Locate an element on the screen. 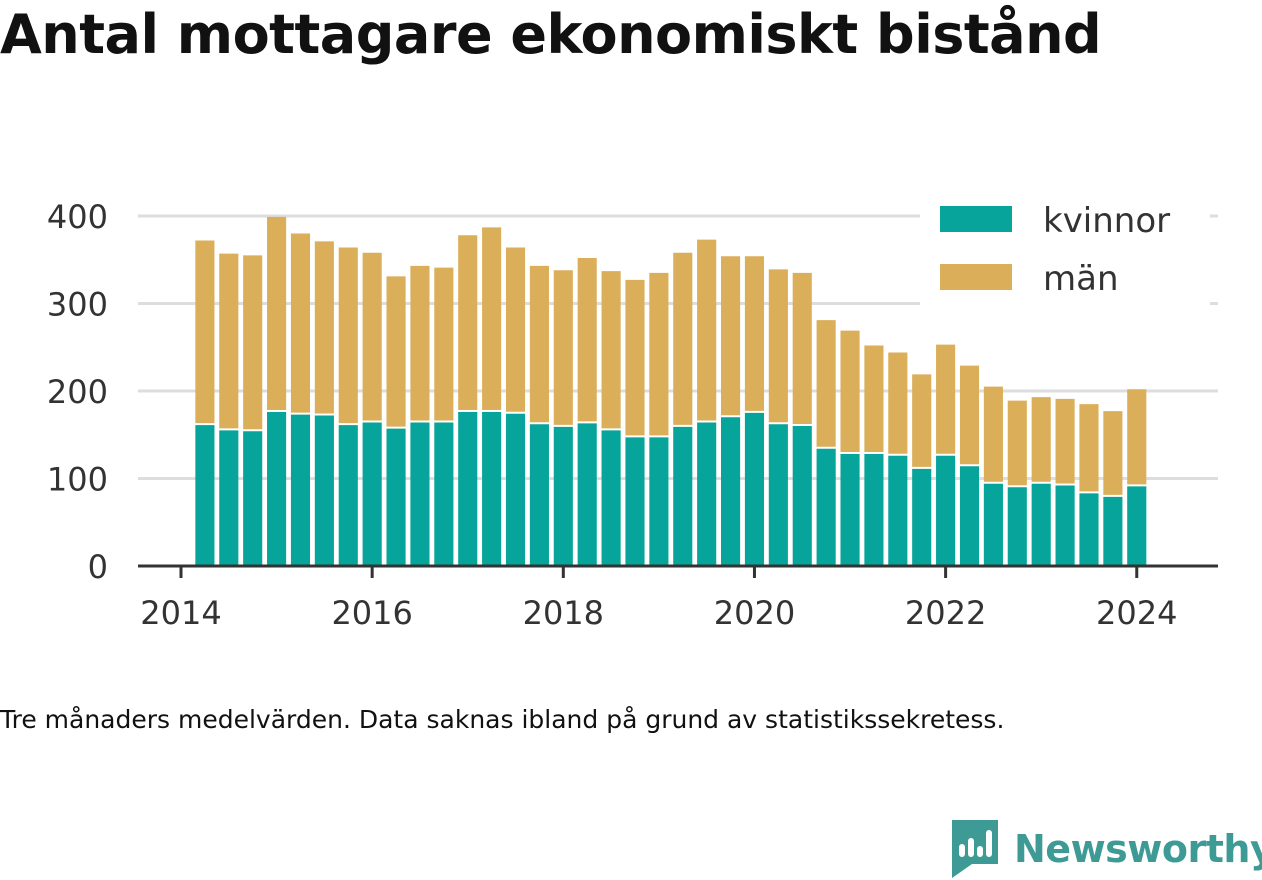  legend-label: män is located at coordinates (1081, 279).